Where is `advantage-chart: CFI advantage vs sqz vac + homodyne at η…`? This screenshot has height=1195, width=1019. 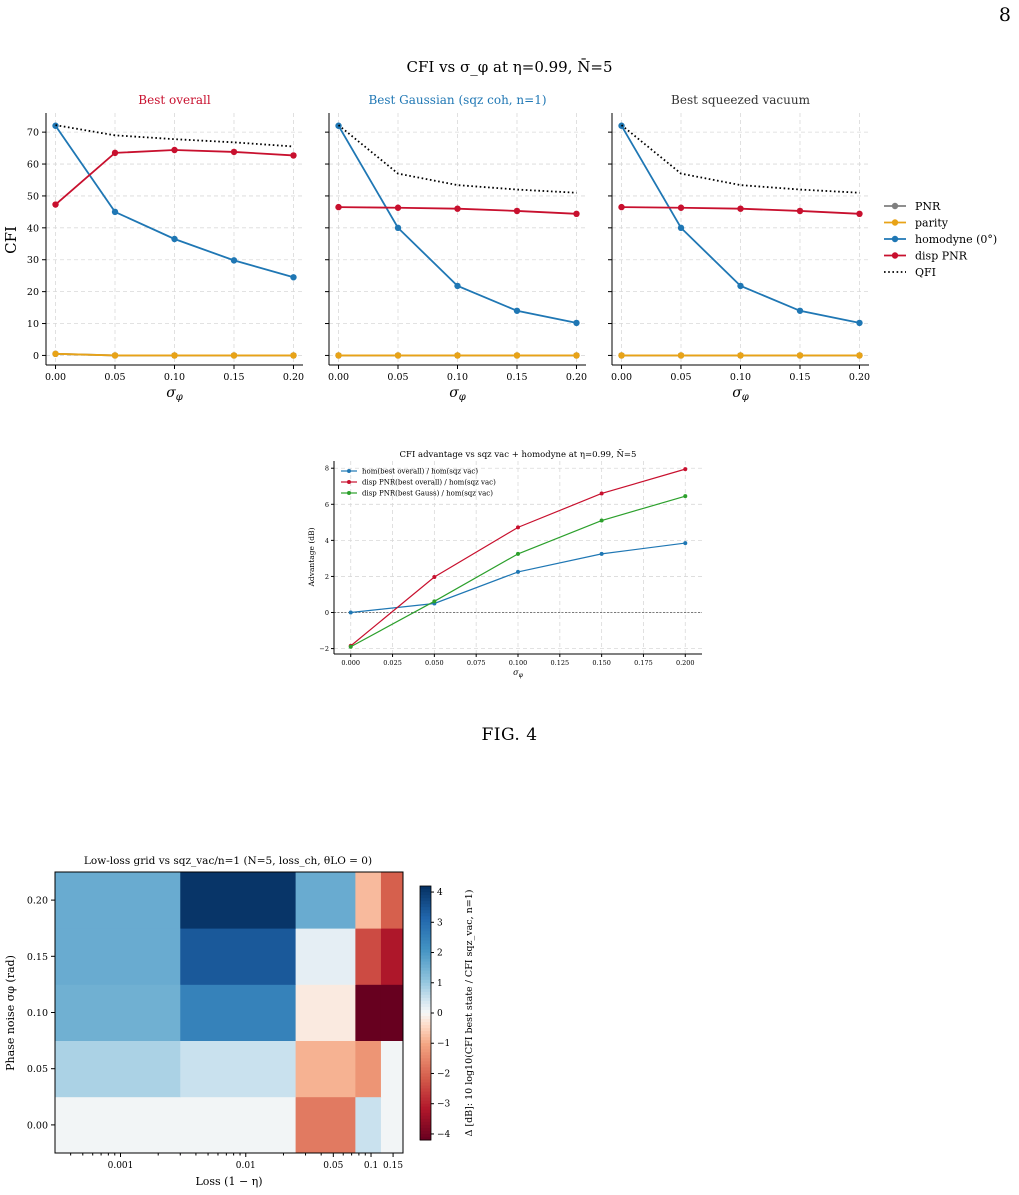 advantage-chart: CFI advantage vs sqz vac + homodyne at η… is located at coordinates (504, 563).